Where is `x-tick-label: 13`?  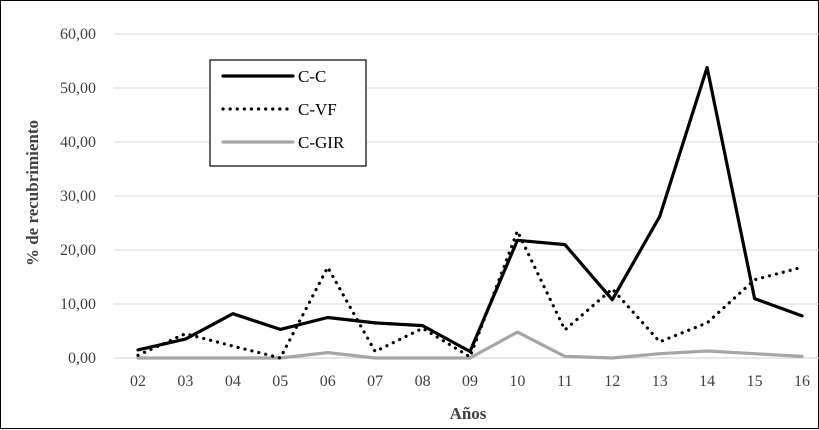
x-tick-label: 13 is located at coordinates (660, 381).